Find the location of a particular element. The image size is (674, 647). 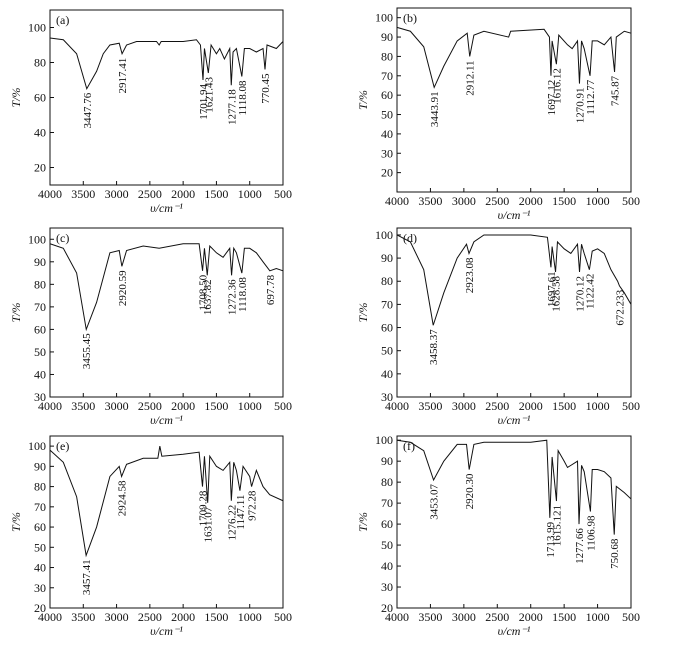

peak-label: 3458.37 is located at coordinates (434, 347).